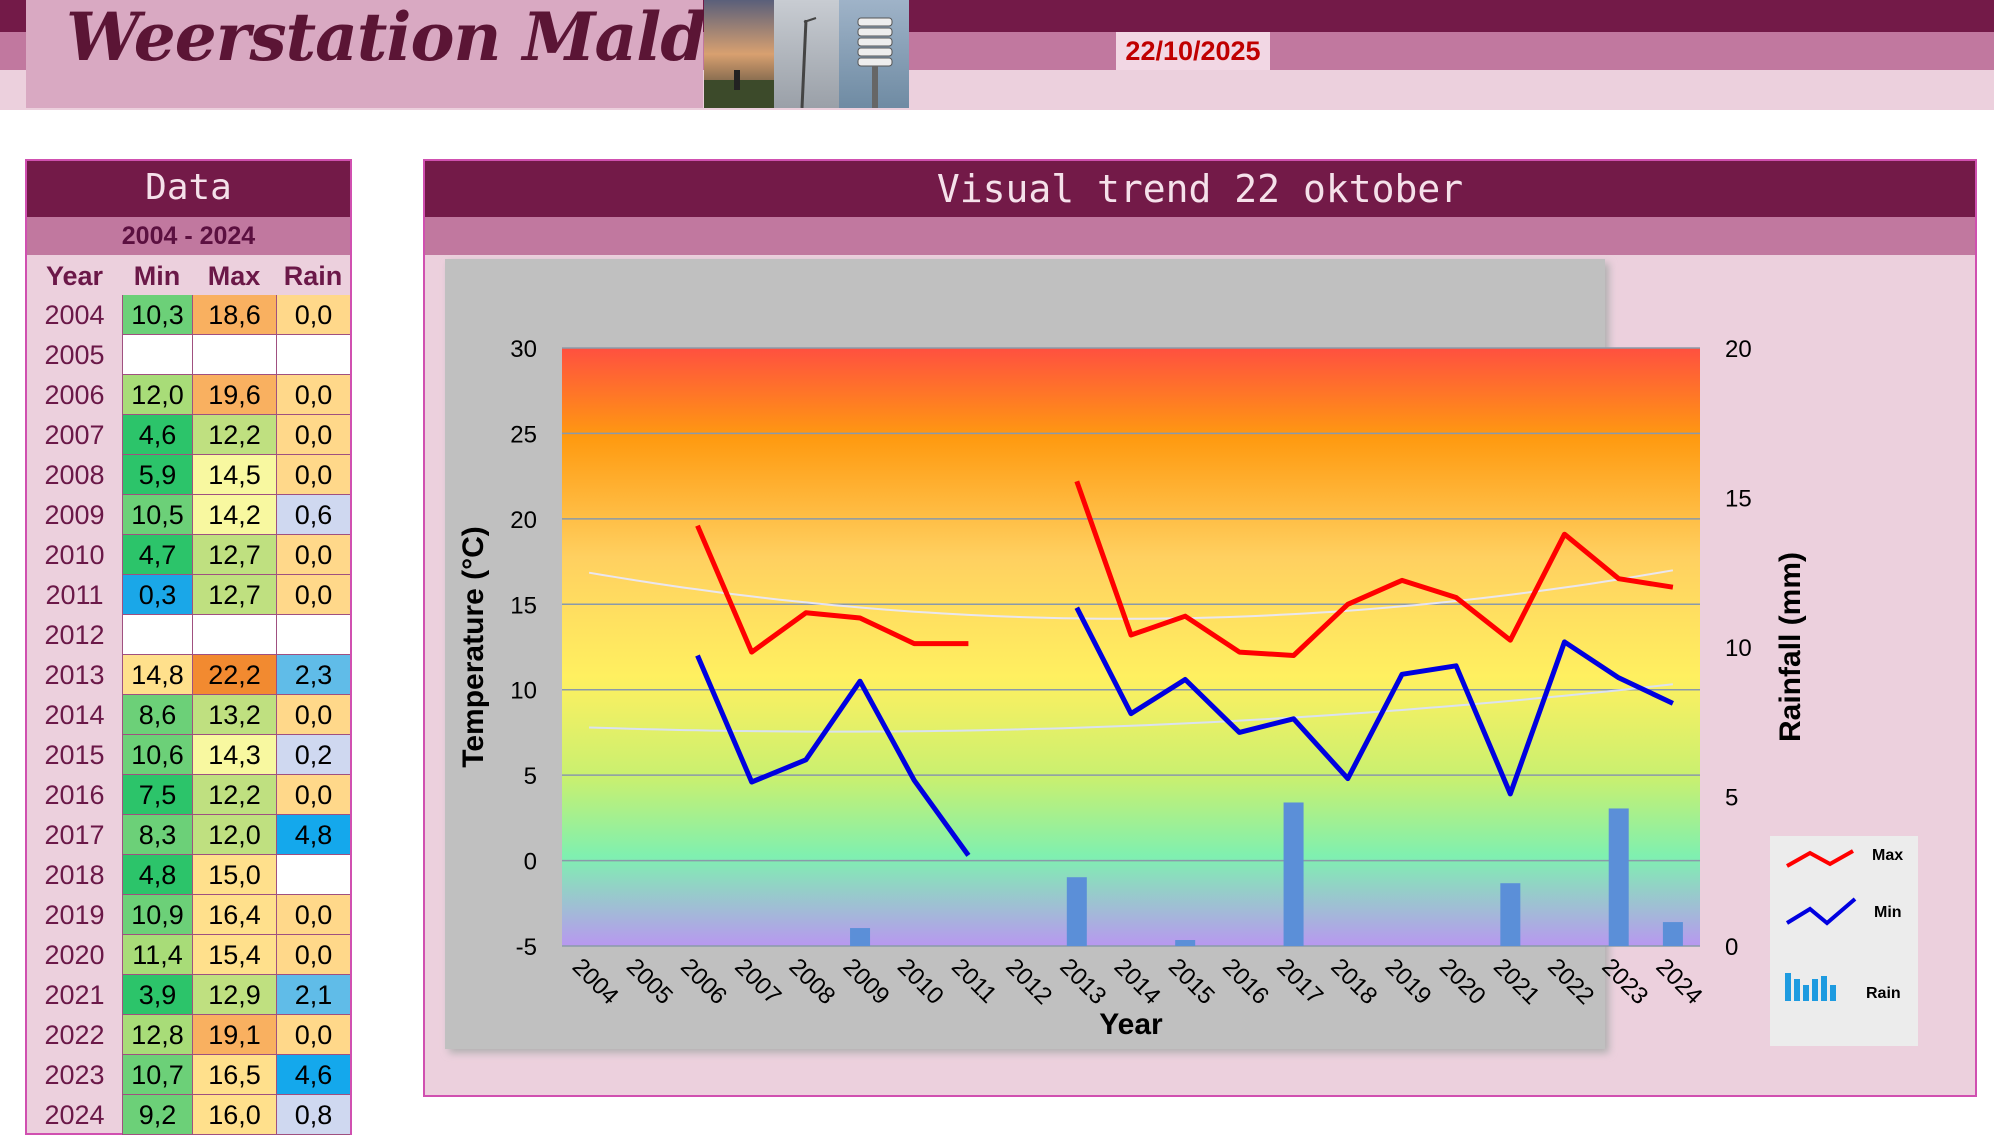  I want to click on y-tick-label: 30, so click(523, 349).